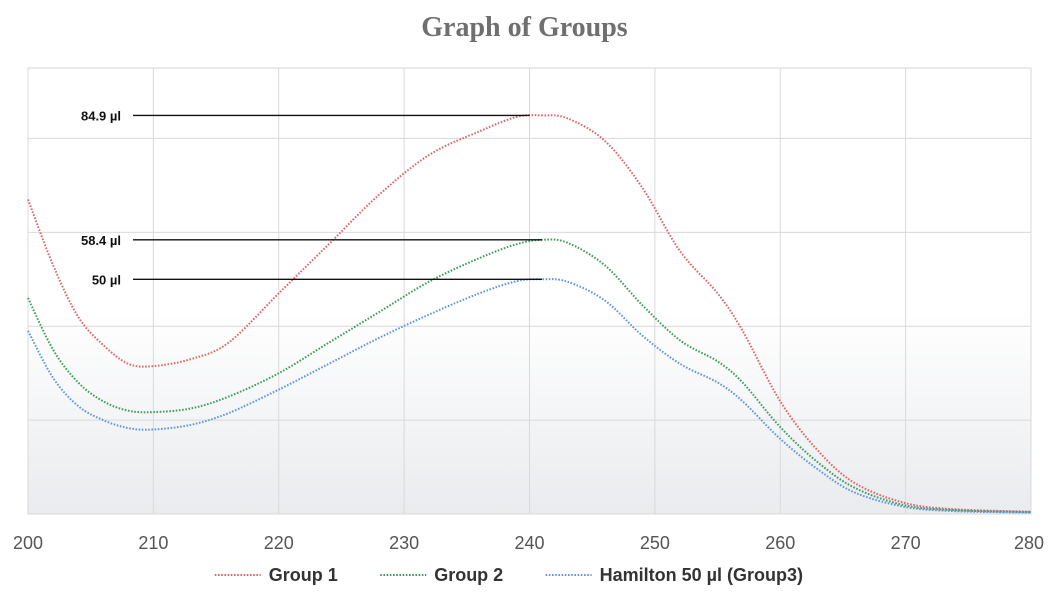 The height and width of the screenshot is (592, 1049). I want to click on chart-title: Graph of Groups, so click(524, 27).